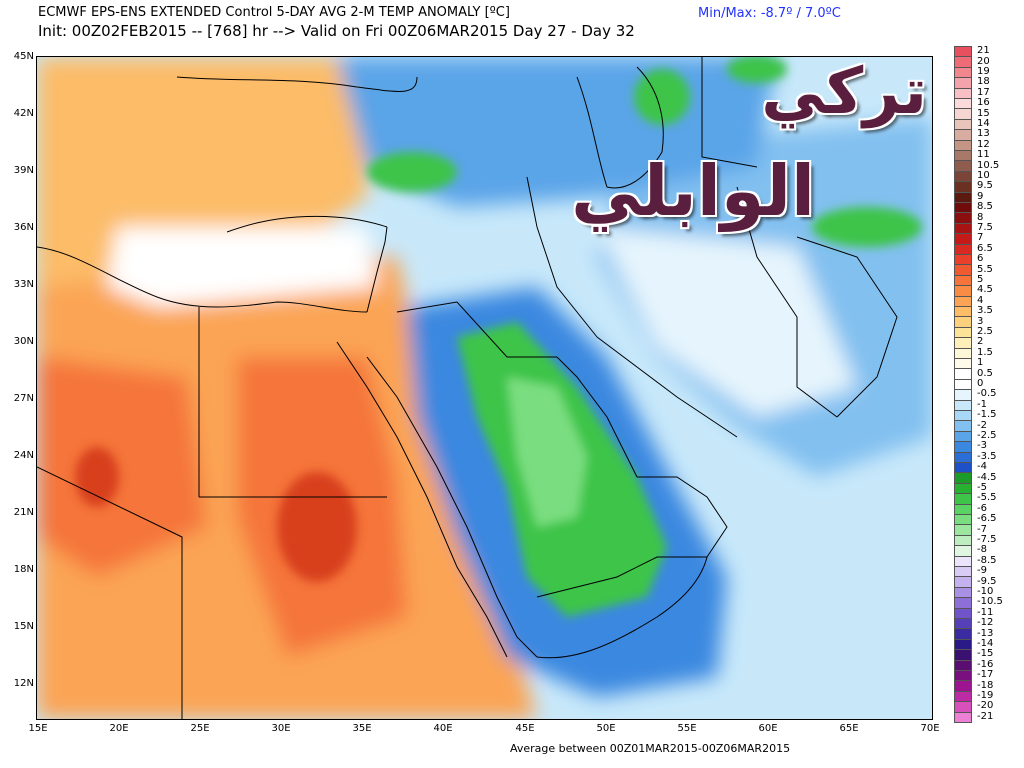  Describe the element at coordinates (983, 123) in the screenshot. I see `colorbar-label: 14` at that location.